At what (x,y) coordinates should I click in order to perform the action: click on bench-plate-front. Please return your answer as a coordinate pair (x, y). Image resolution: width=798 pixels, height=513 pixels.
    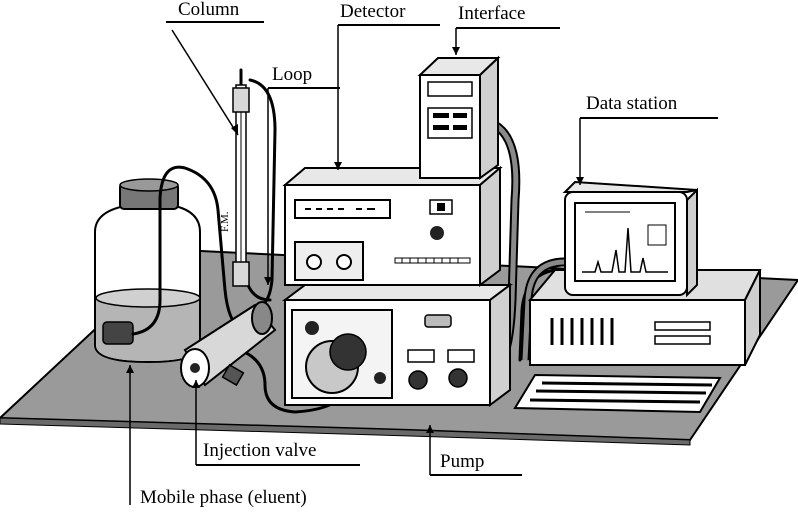
    Looking at the image, I should click on (345, 431).